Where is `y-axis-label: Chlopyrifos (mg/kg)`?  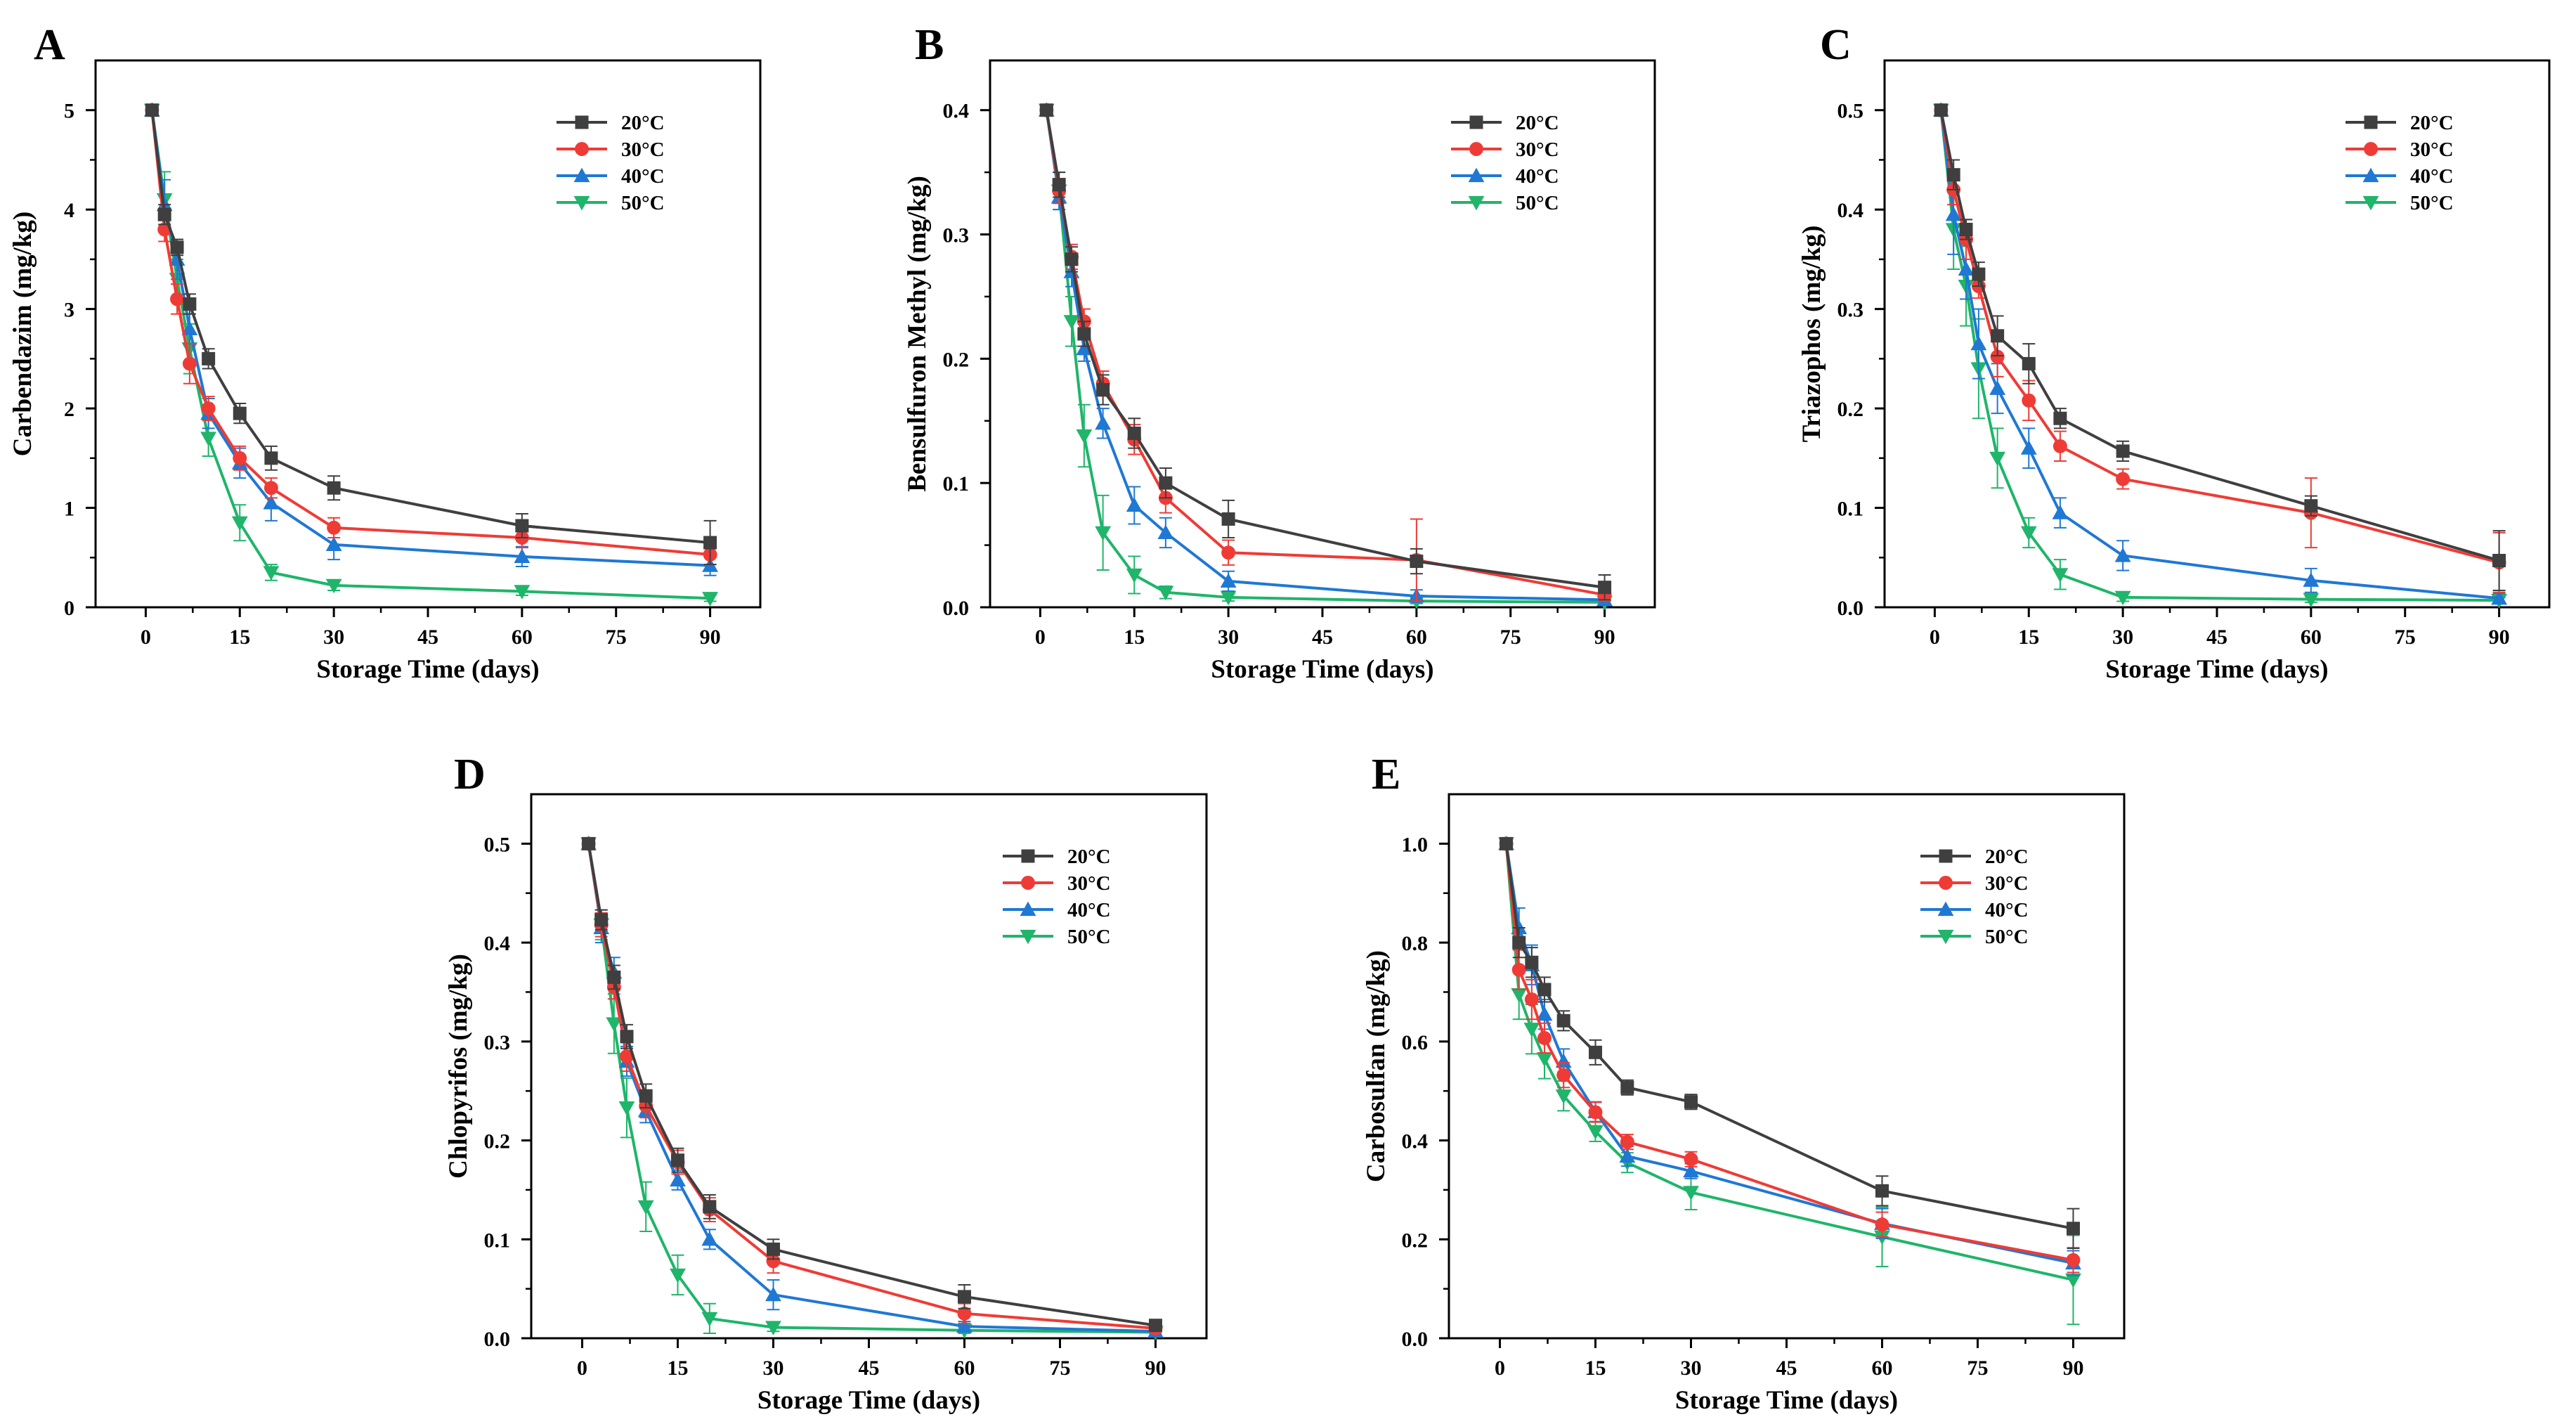 y-axis-label: Chlopyrifos (mg/kg) is located at coordinates (458, 1066).